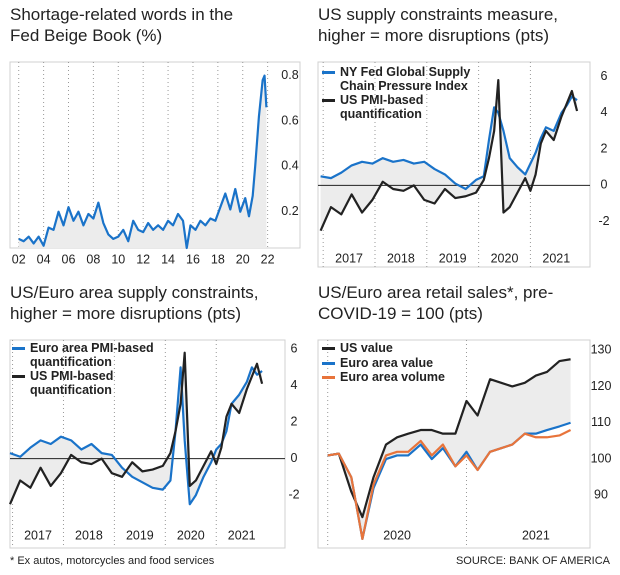 The width and height of the screenshot is (620, 575). Describe the element at coordinates (168, 259) in the screenshot. I see `x-tick-label: 14` at that location.